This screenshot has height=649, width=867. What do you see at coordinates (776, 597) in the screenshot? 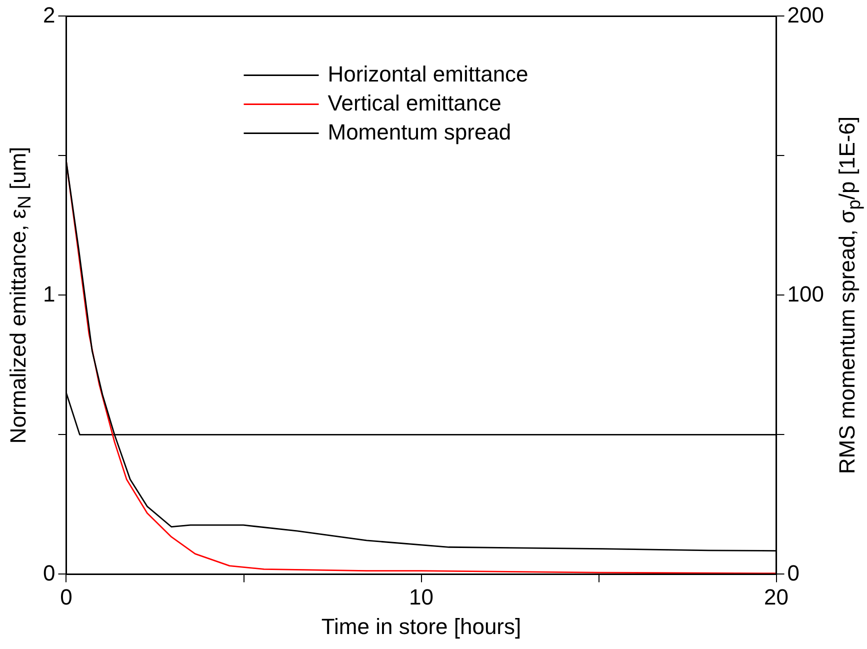
I see `x-tick-label: 20` at bounding box center [776, 597].